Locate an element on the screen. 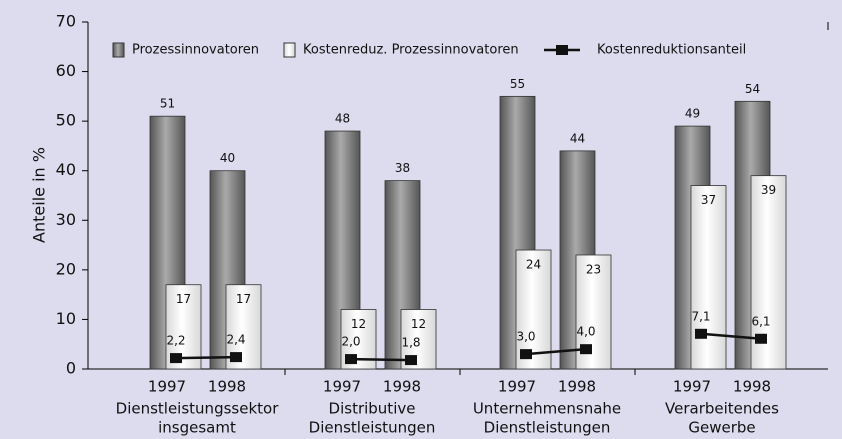  data-label: 3,0 is located at coordinates (525, 337).